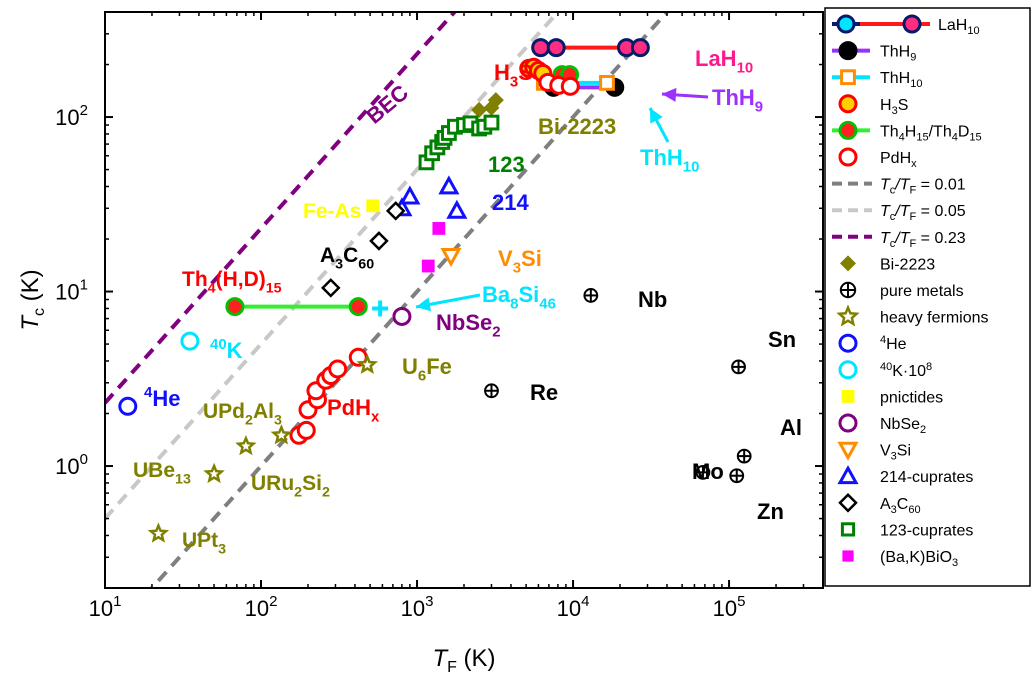 Image resolution: width=1035 pixels, height=686 pixels. Describe the element at coordinates (30, 322) in the screenshot. I see `y-axis-title-main: T` at that location.